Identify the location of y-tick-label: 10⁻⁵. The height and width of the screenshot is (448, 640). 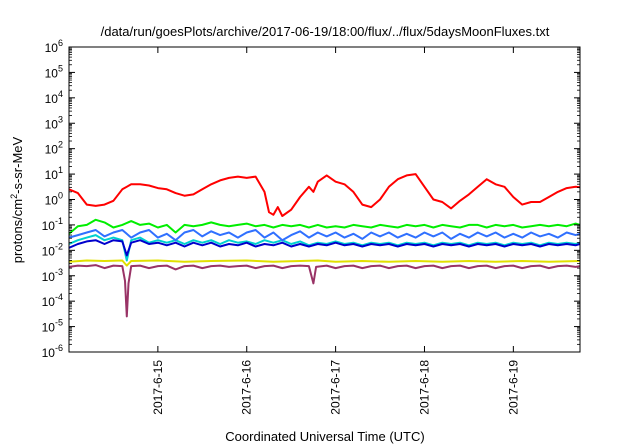
(52, 326).